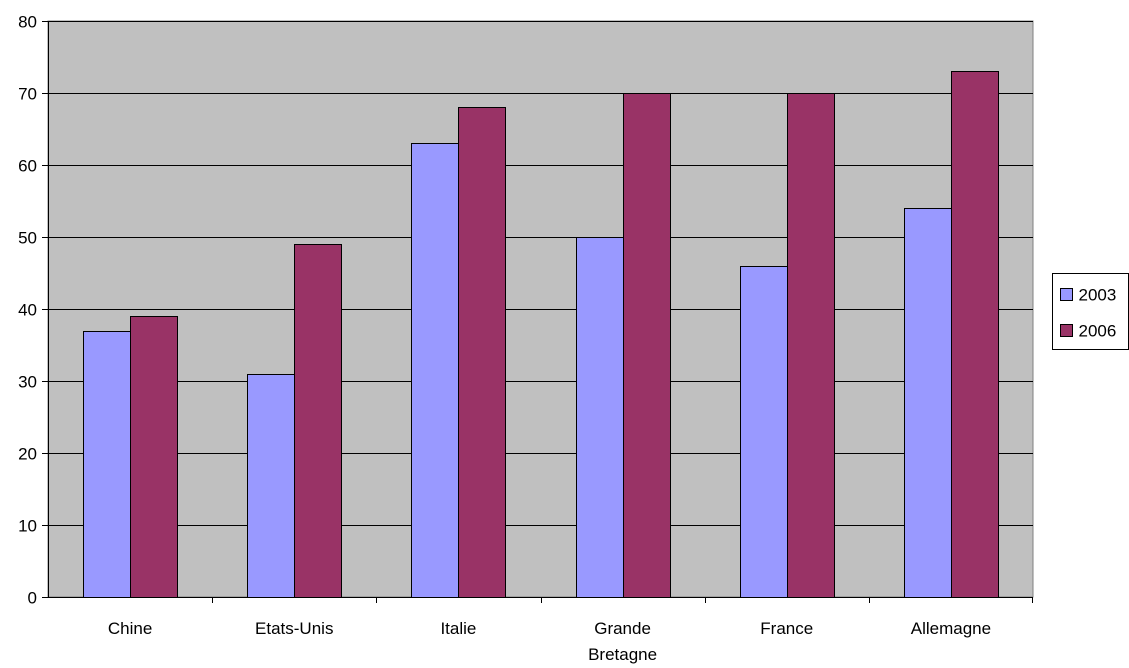 The image size is (1129, 668). Describe the element at coordinates (622, 654) in the screenshot. I see `x-tick-label: Bretagne` at that location.